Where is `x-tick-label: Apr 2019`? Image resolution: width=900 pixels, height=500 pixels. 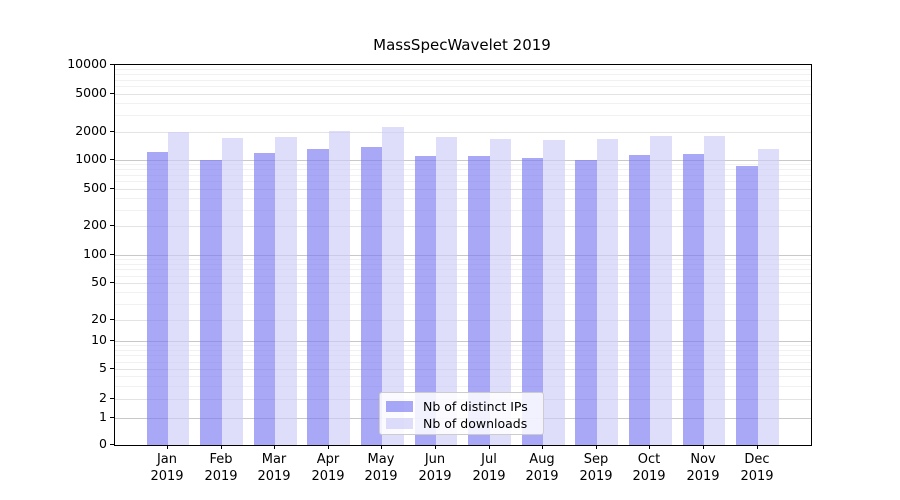
x-tick-label: Apr 2019 is located at coordinates (328, 468).